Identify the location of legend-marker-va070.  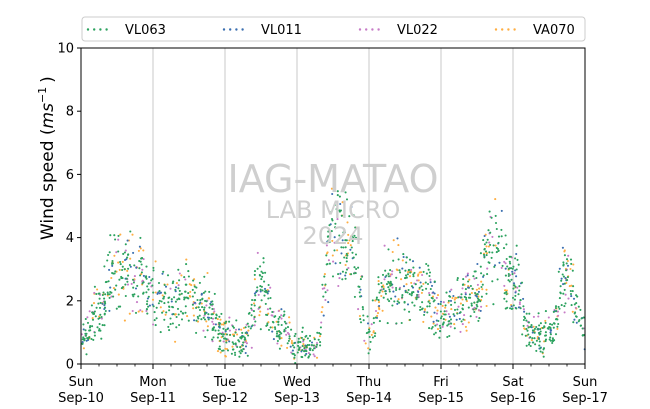
(505, 29).